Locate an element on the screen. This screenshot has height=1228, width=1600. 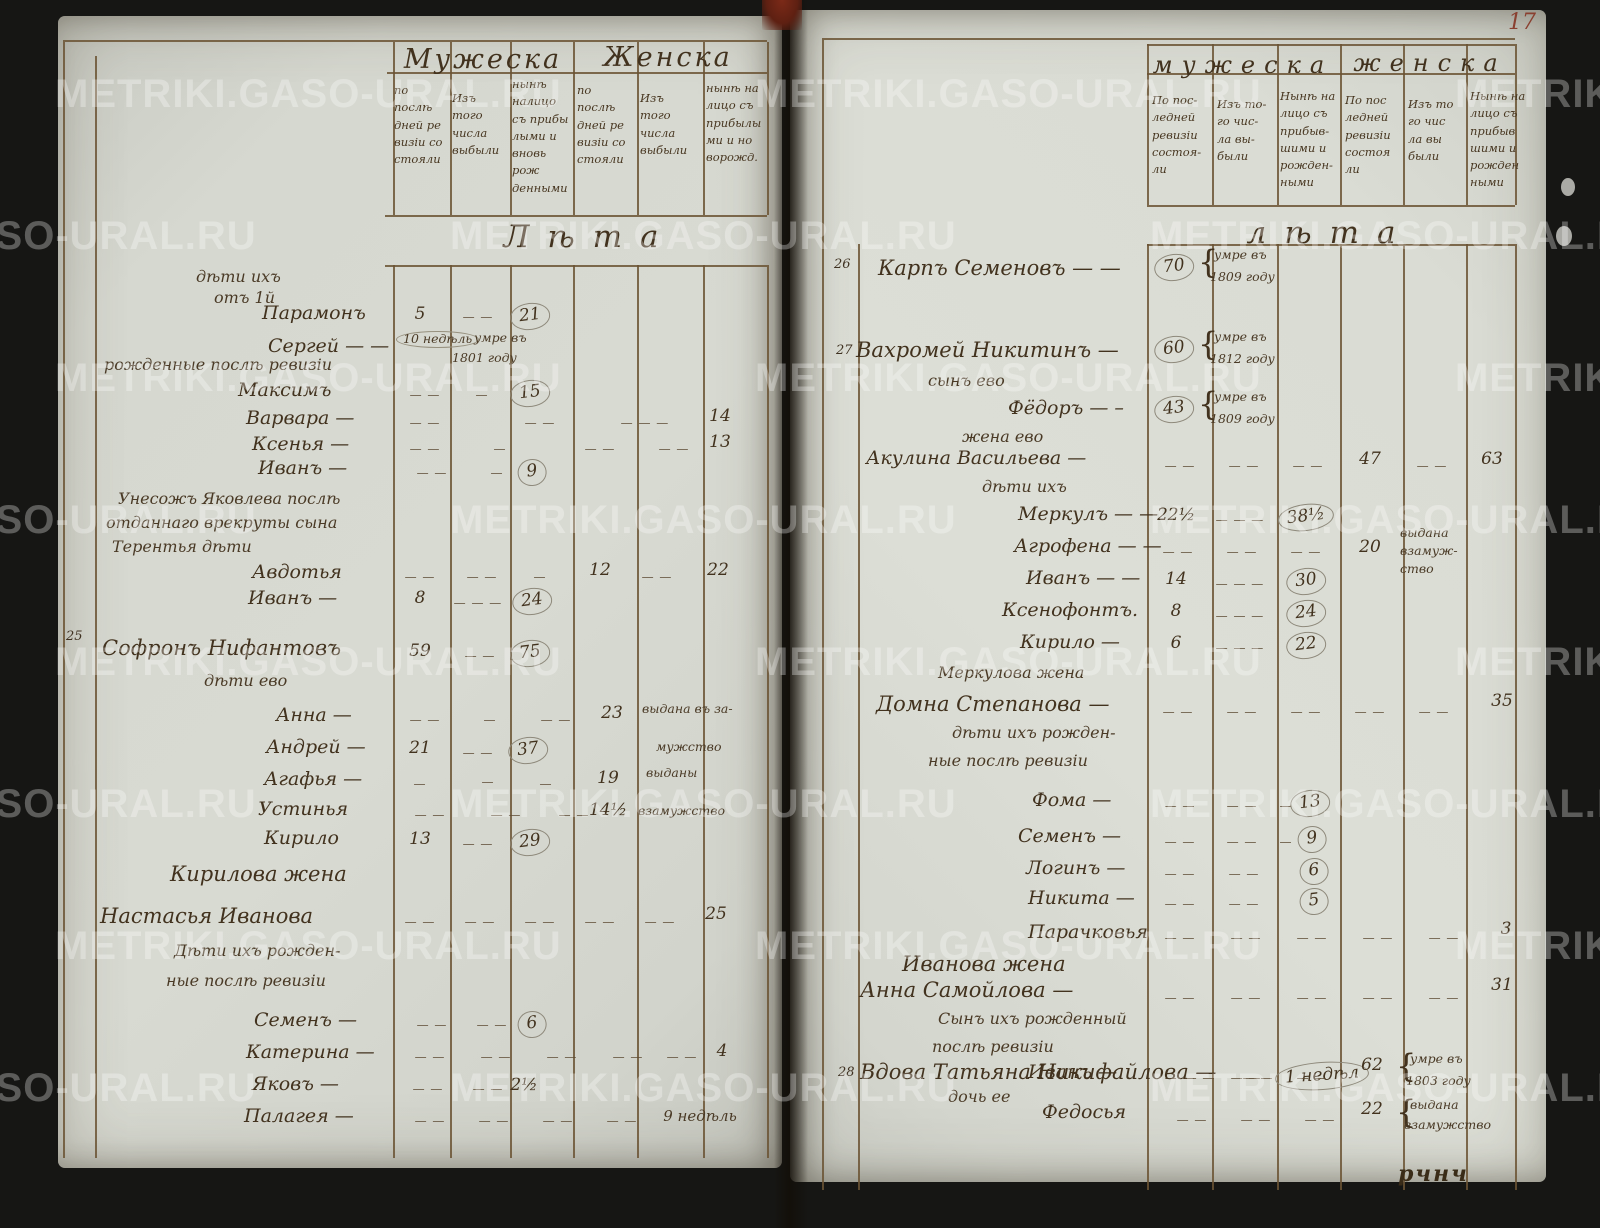
handwritten-text: ные послѣ ревизіи is located at coordinates (246, 980).